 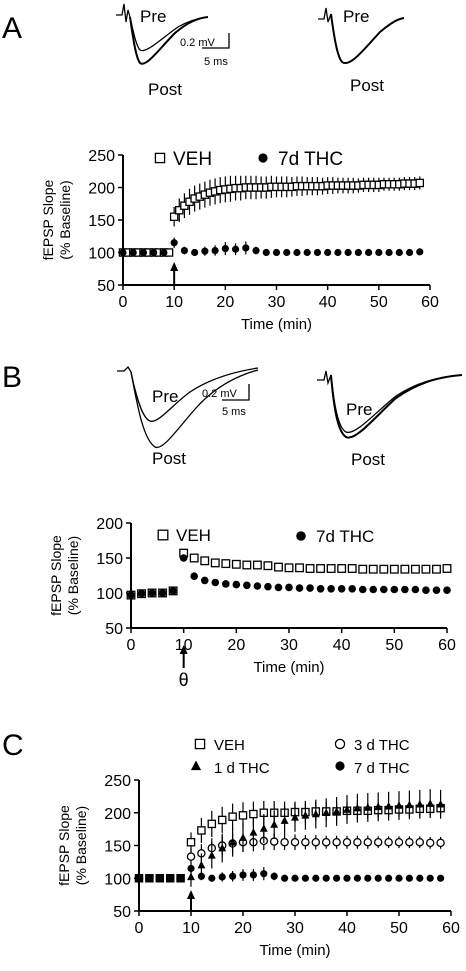 What do you see at coordinates (184, 680) in the screenshot?
I see `theta-burst-label: θ` at bounding box center [184, 680].